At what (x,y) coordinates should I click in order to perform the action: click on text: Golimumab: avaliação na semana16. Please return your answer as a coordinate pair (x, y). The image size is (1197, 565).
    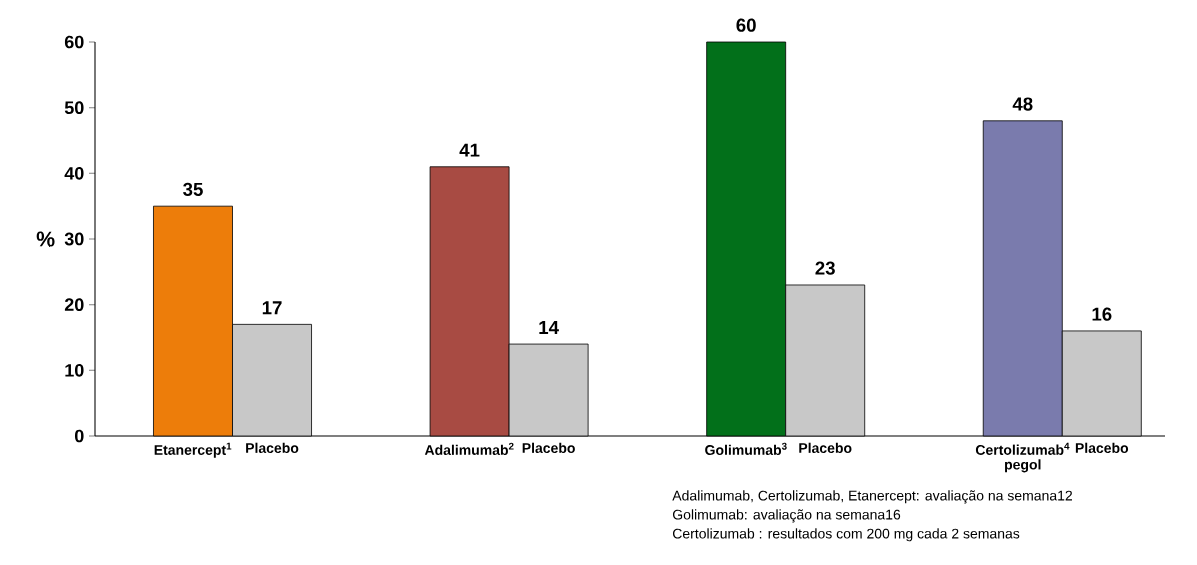
    Looking at the image, I should click on (786, 516).